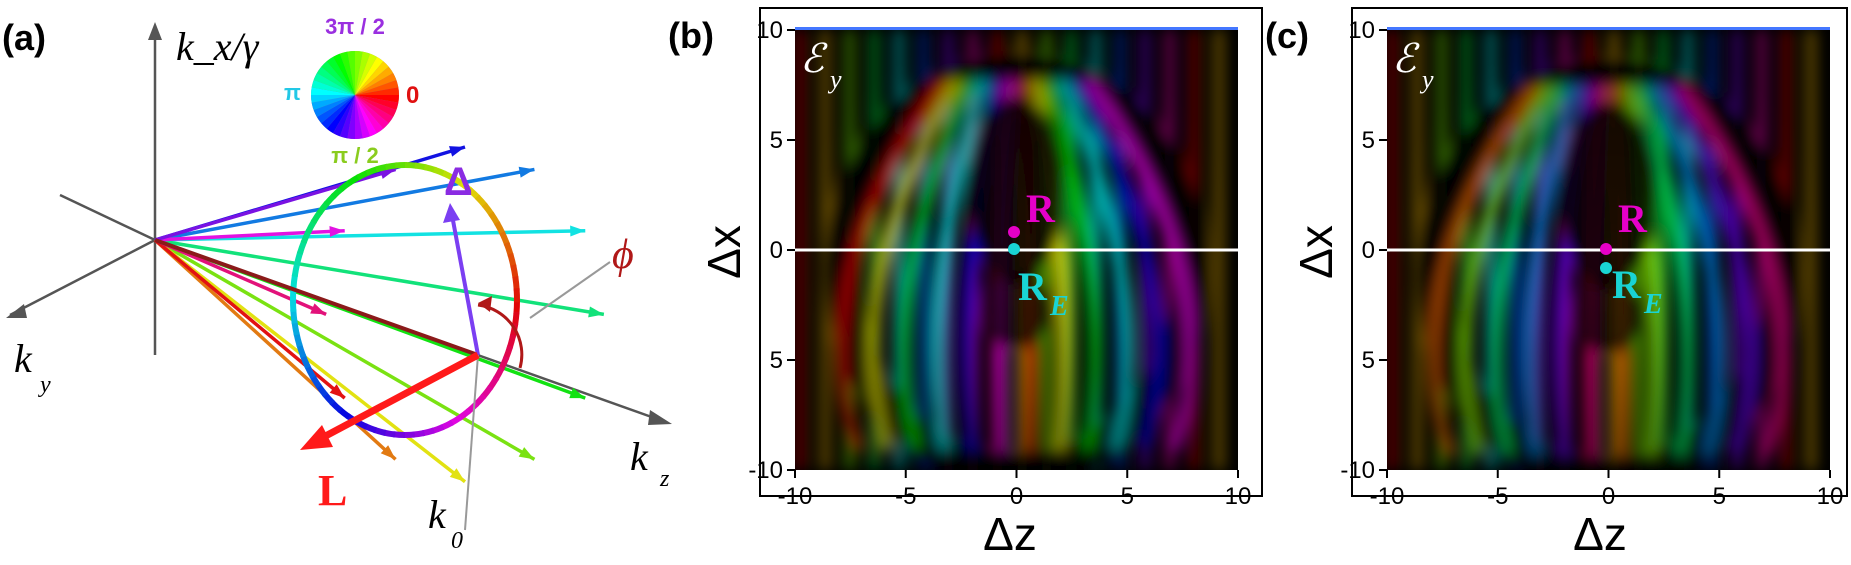 The image size is (1851, 565). What do you see at coordinates (292, 92) in the screenshot?
I see `wheel-label-left: π` at bounding box center [292, 92].